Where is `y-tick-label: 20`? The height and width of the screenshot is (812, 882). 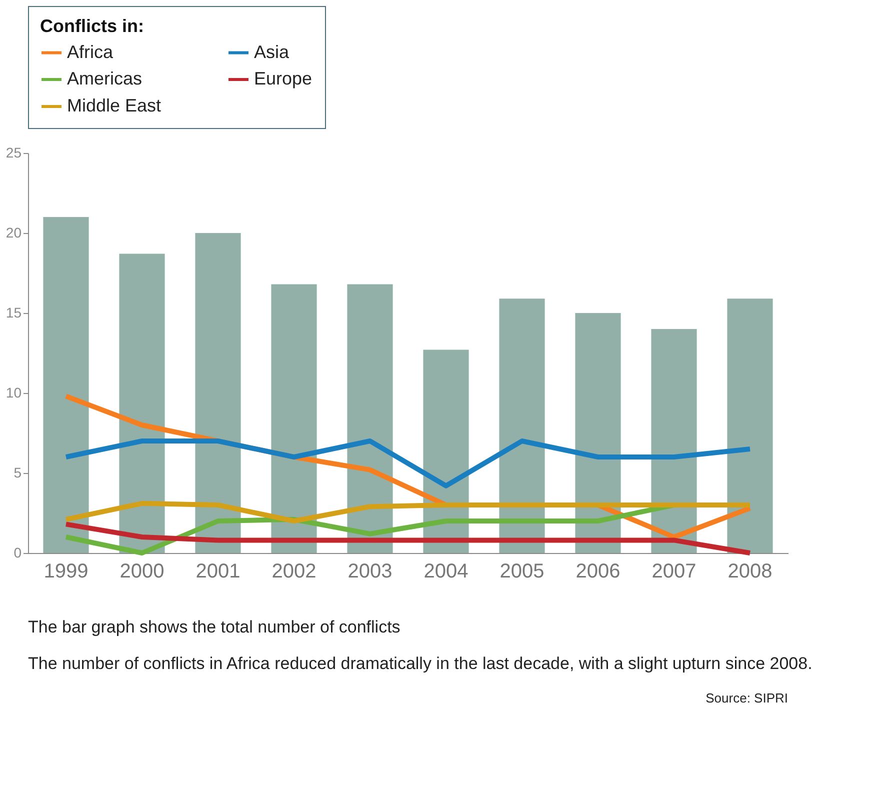 y-tick-label: 20 is located at coordinates (14, 232).